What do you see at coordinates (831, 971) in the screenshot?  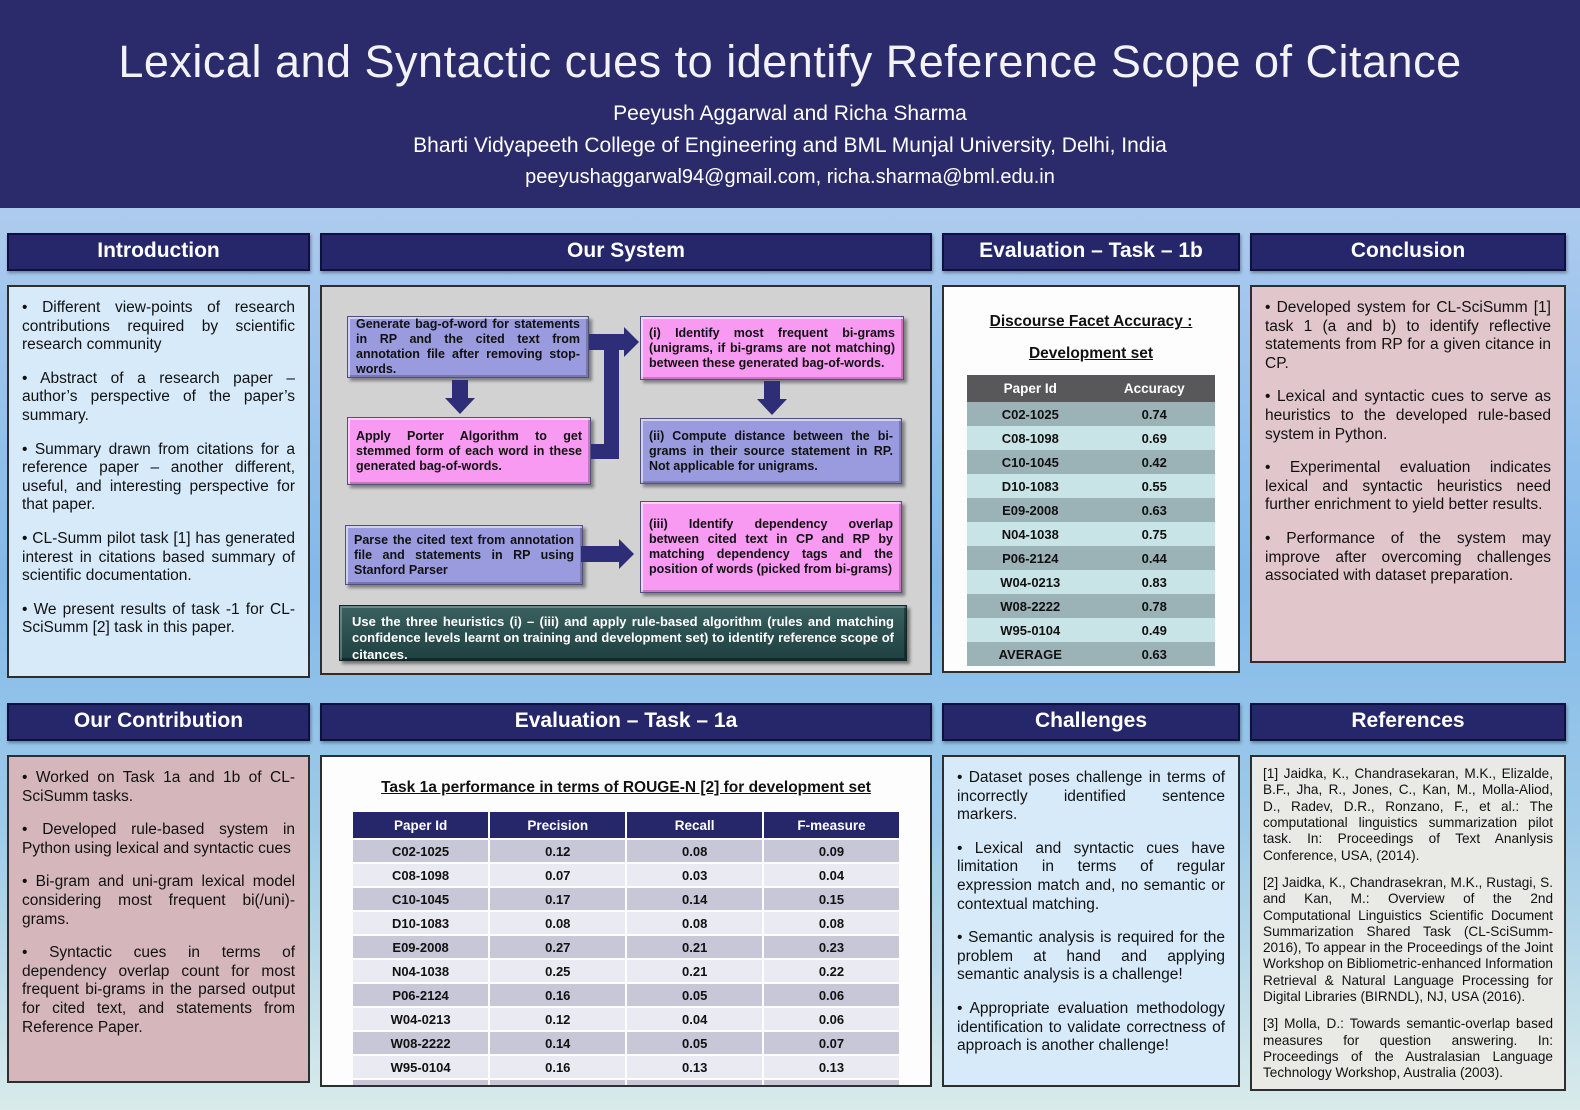 I see `table-cell: 0.22` at bounding box center [831, 971].